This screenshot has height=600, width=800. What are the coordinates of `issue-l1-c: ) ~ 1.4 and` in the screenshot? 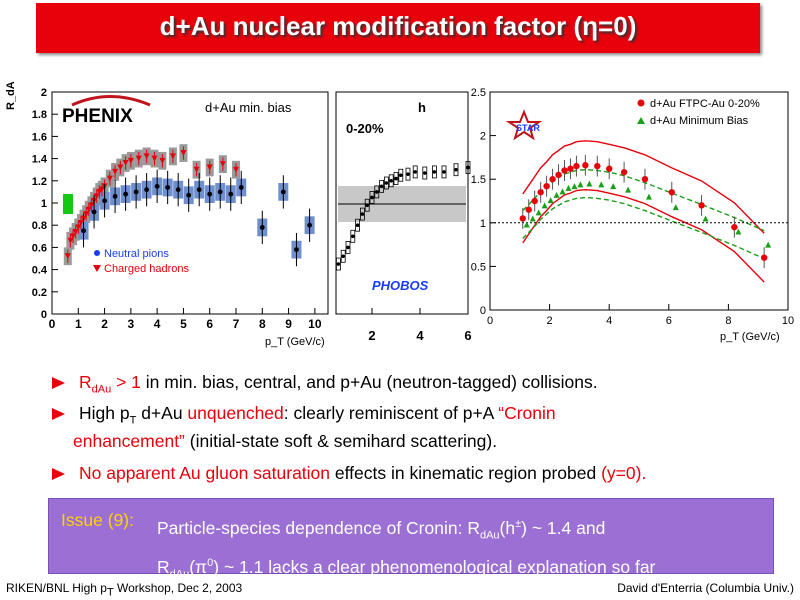 It's located at (563, 527).